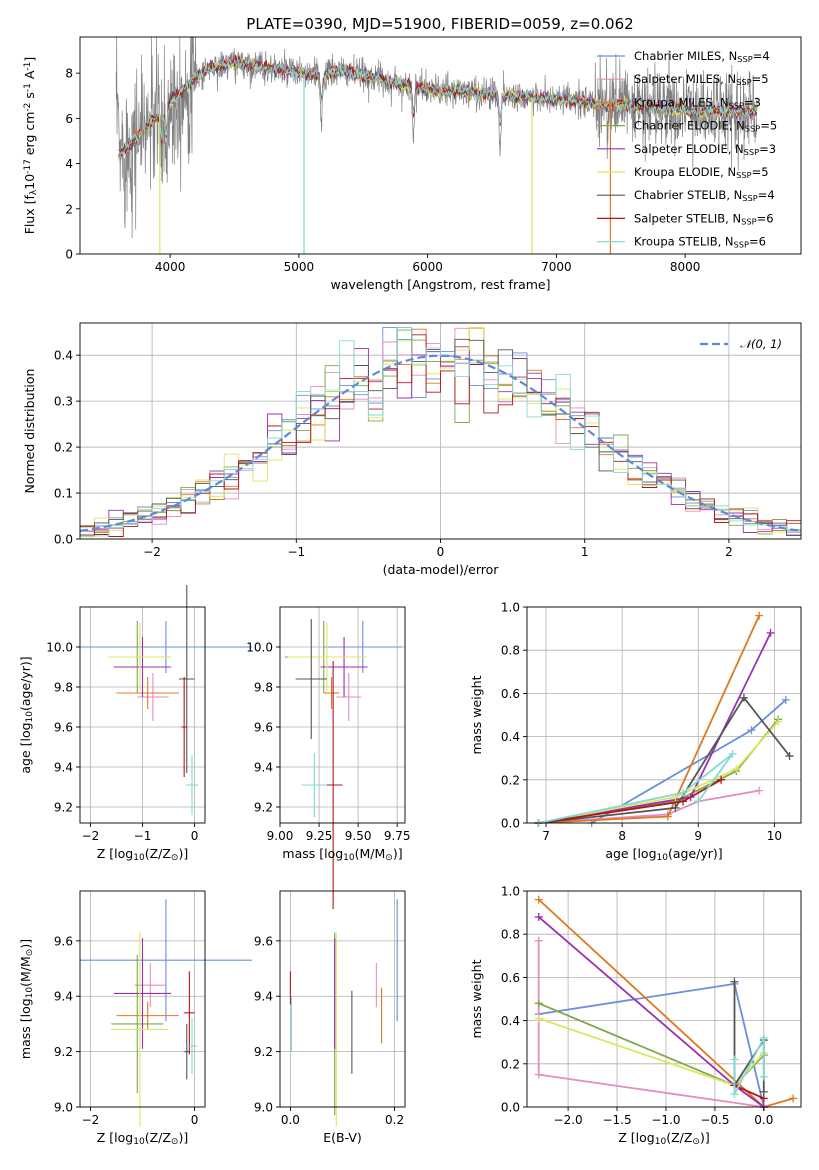  I want to click on tick-label-y: 8, so click(69, 74).